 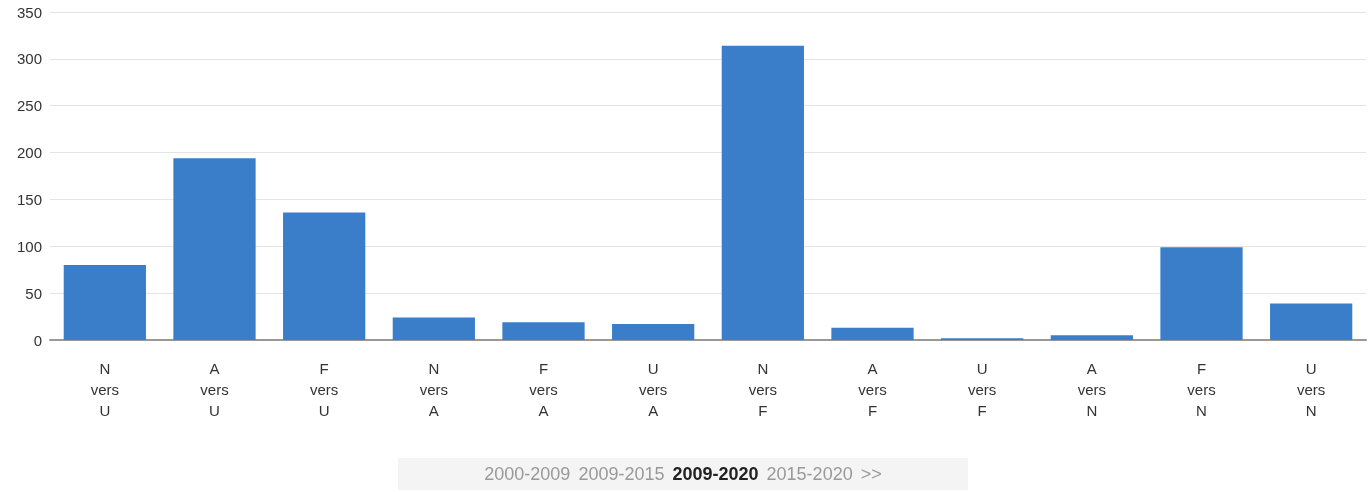 I want to click on x-tick-label: U vers N, so click(x=1311, y=389).